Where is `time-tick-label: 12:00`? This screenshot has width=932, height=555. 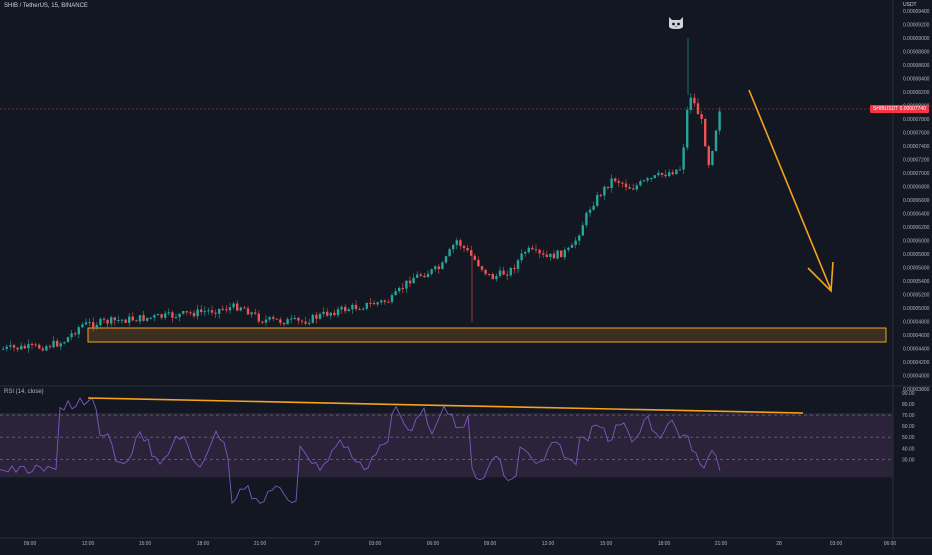 time-tick-label: 12:00 is located at coordinates (88, 544).